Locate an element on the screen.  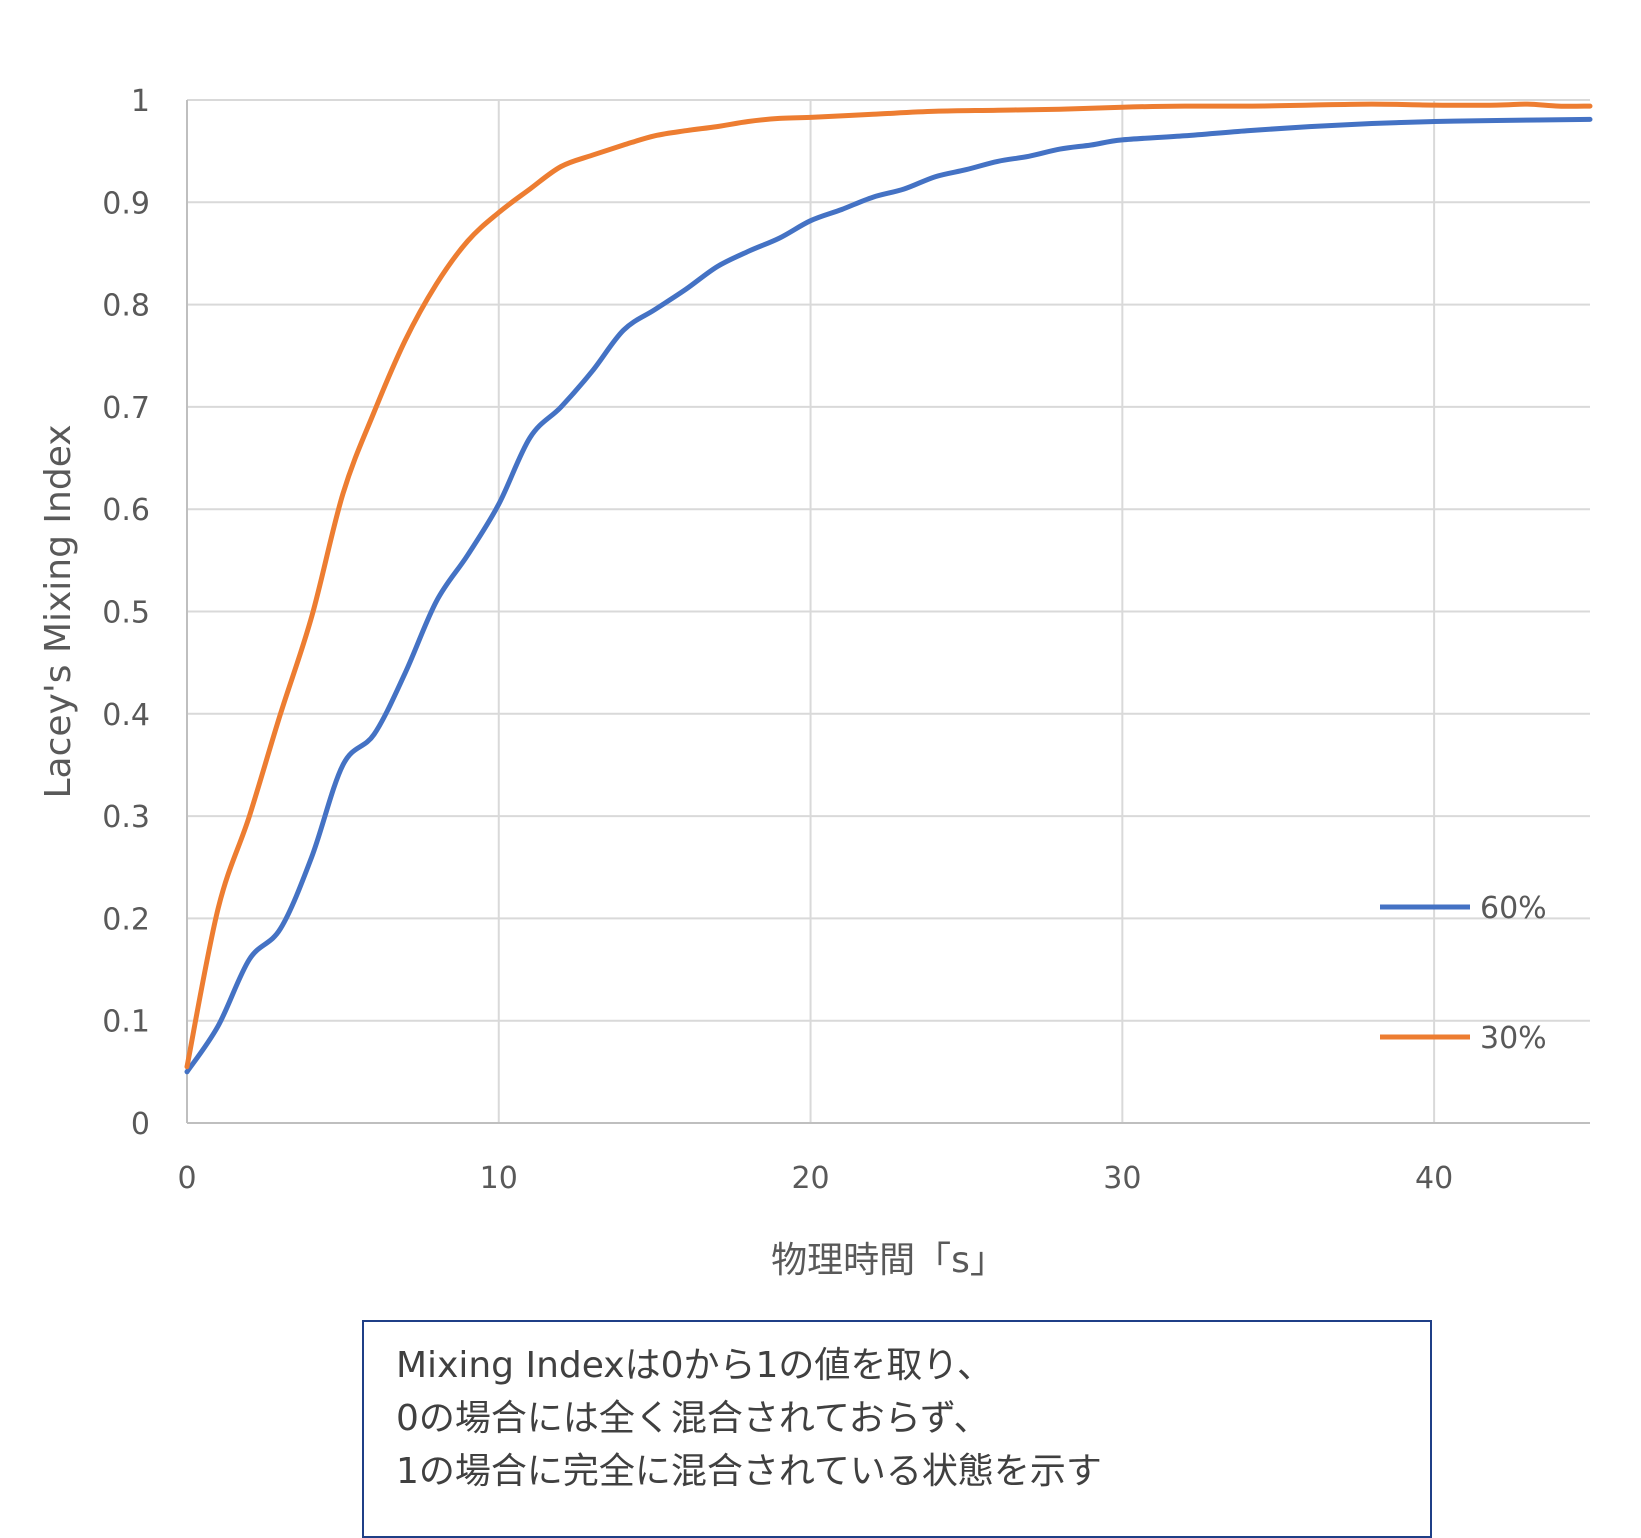
x-tick-label: 30 is located at coordinates (1122, 1178).